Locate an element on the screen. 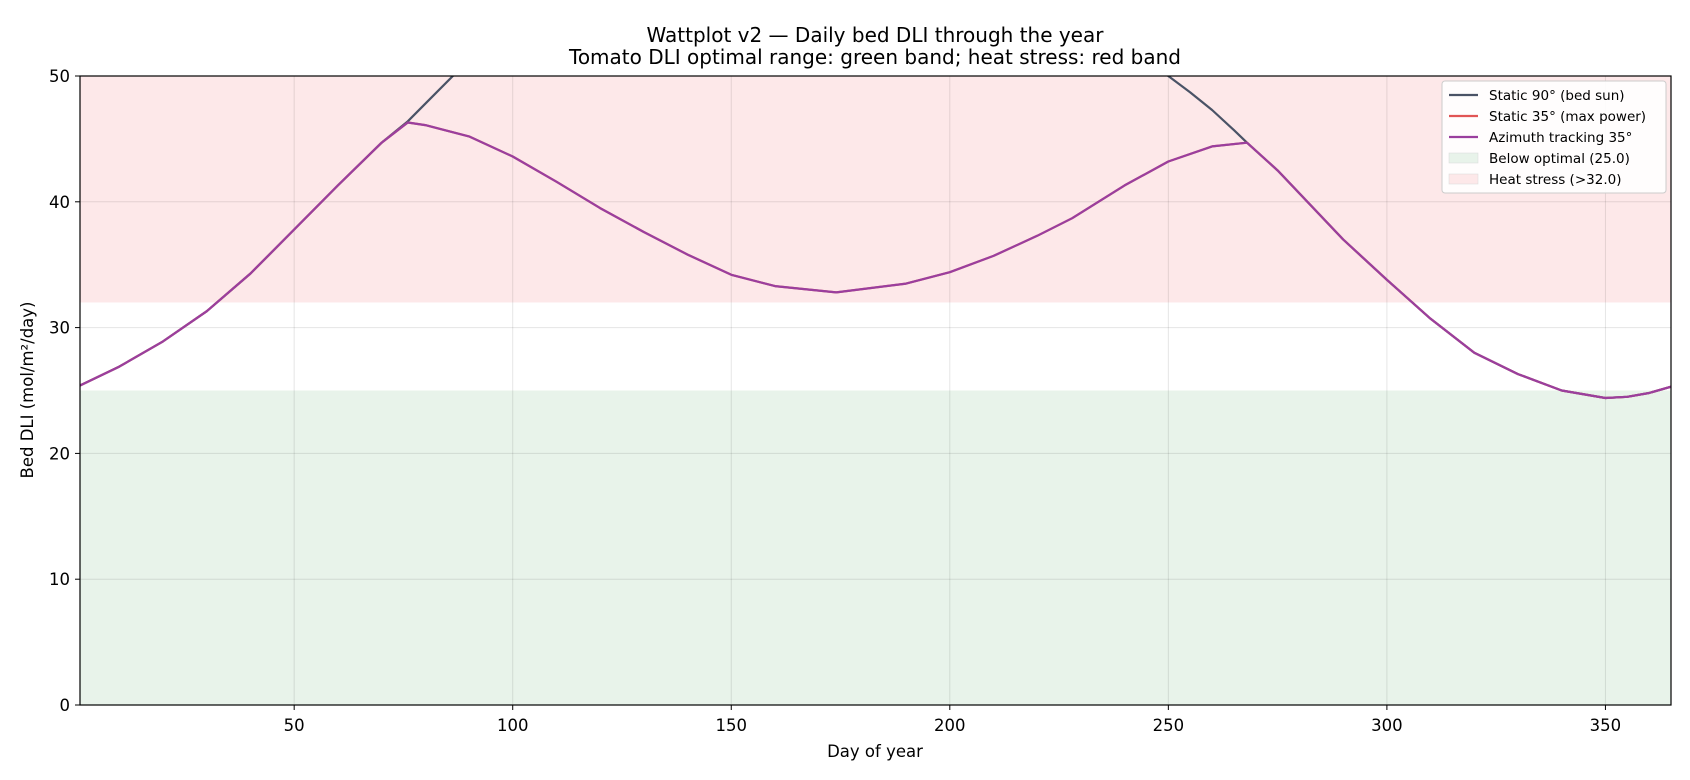 The height and width of the screenshot is (780, 1690). legend-box is located at coordinates (1554, 137).